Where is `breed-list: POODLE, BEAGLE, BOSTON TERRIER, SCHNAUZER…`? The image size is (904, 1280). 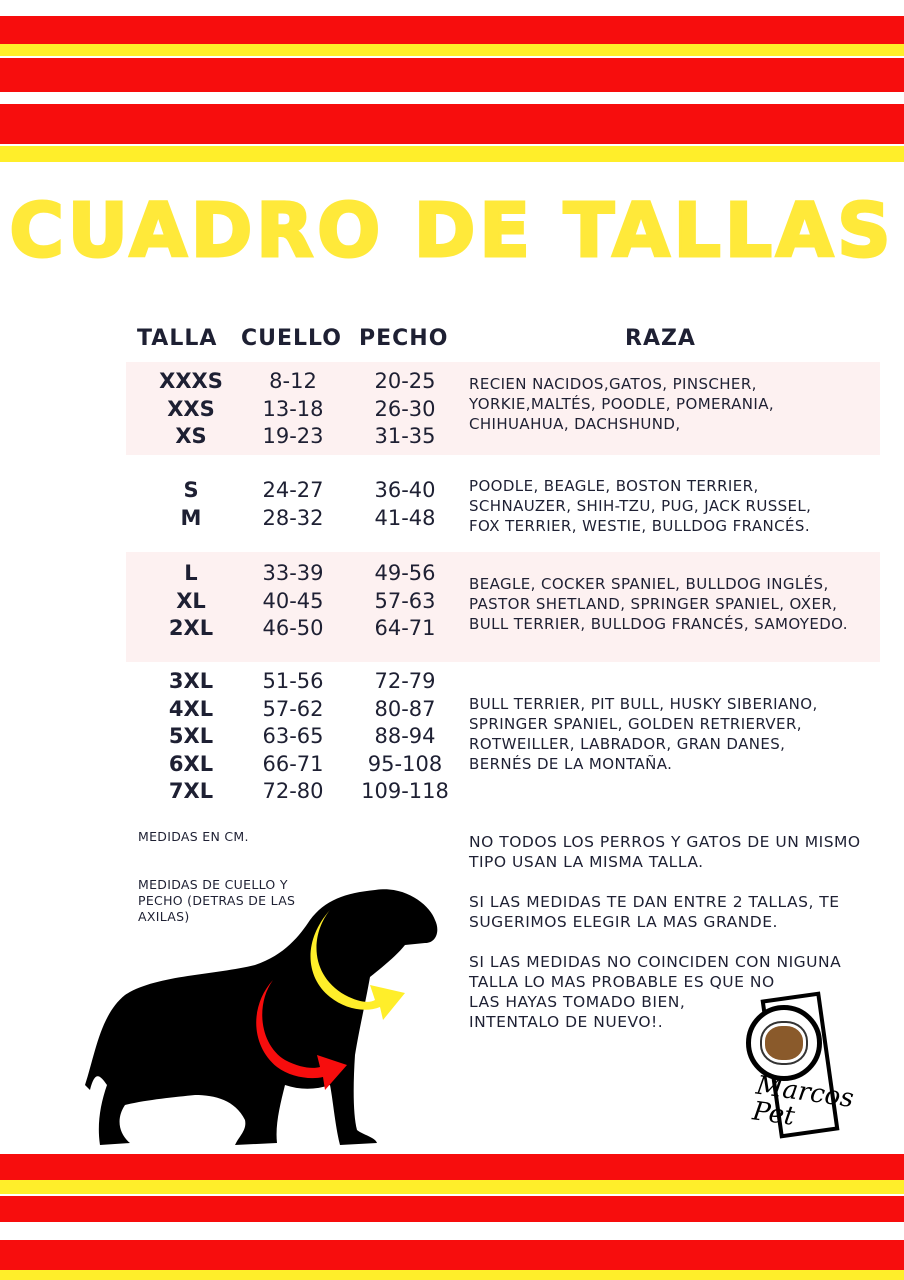 breed-list: POODLE, BEAGLE, BOSTON TERRIER, SCHNAUZER… is located at coordinates (640, 506).